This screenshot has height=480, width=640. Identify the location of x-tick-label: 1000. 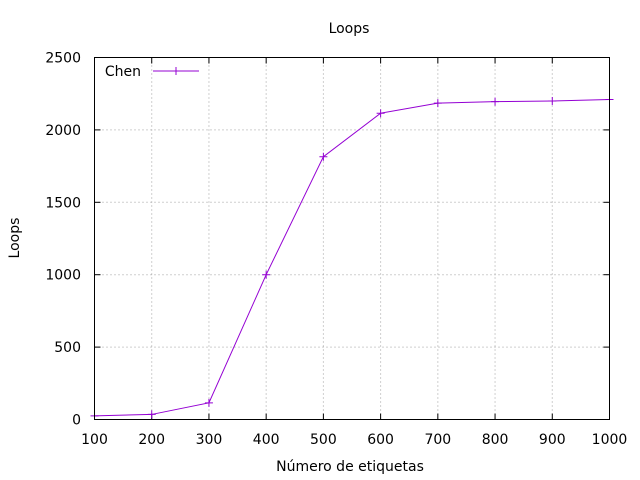
(610, 440).